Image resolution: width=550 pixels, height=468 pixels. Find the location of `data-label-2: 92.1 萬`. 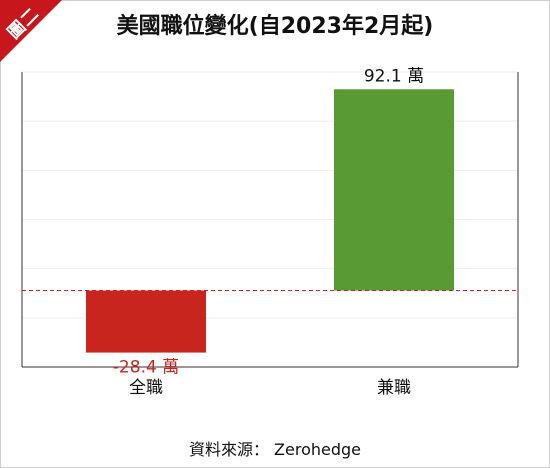

data-label-2: 92.1 萬 is located at coordinates (394, 76).